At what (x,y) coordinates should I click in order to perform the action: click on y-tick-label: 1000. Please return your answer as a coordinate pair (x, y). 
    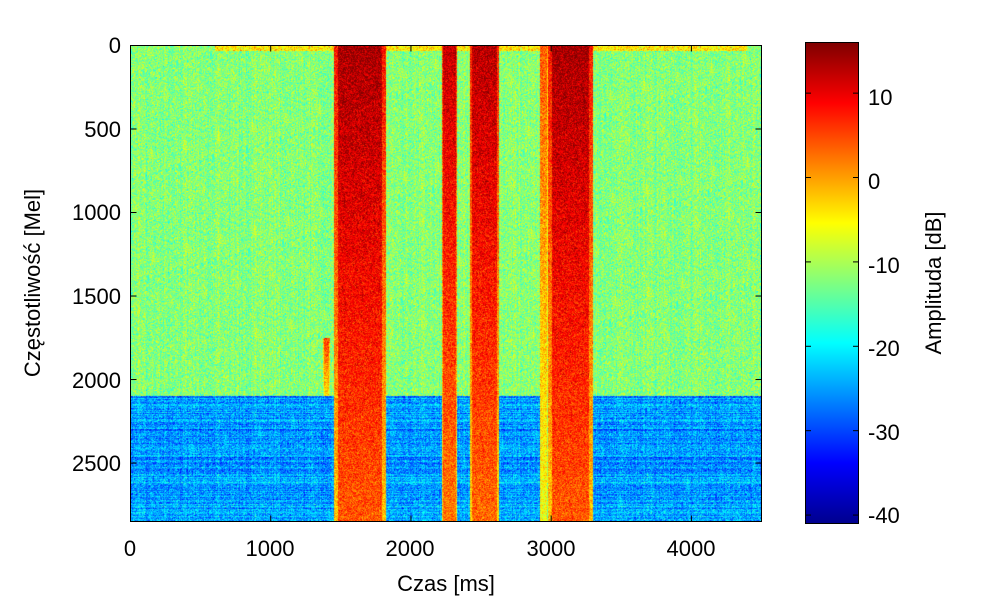
    Looking at the image, I should click on (96, 212).